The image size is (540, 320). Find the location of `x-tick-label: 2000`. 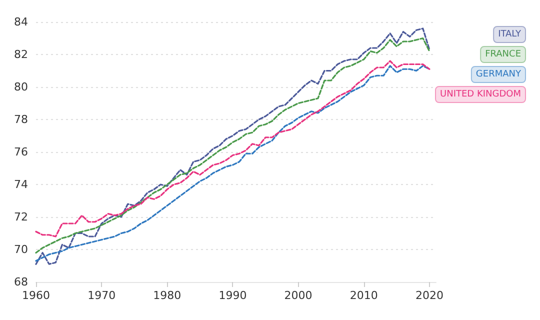

x-tick-label: 2000 is located at coordinates (298, 295).